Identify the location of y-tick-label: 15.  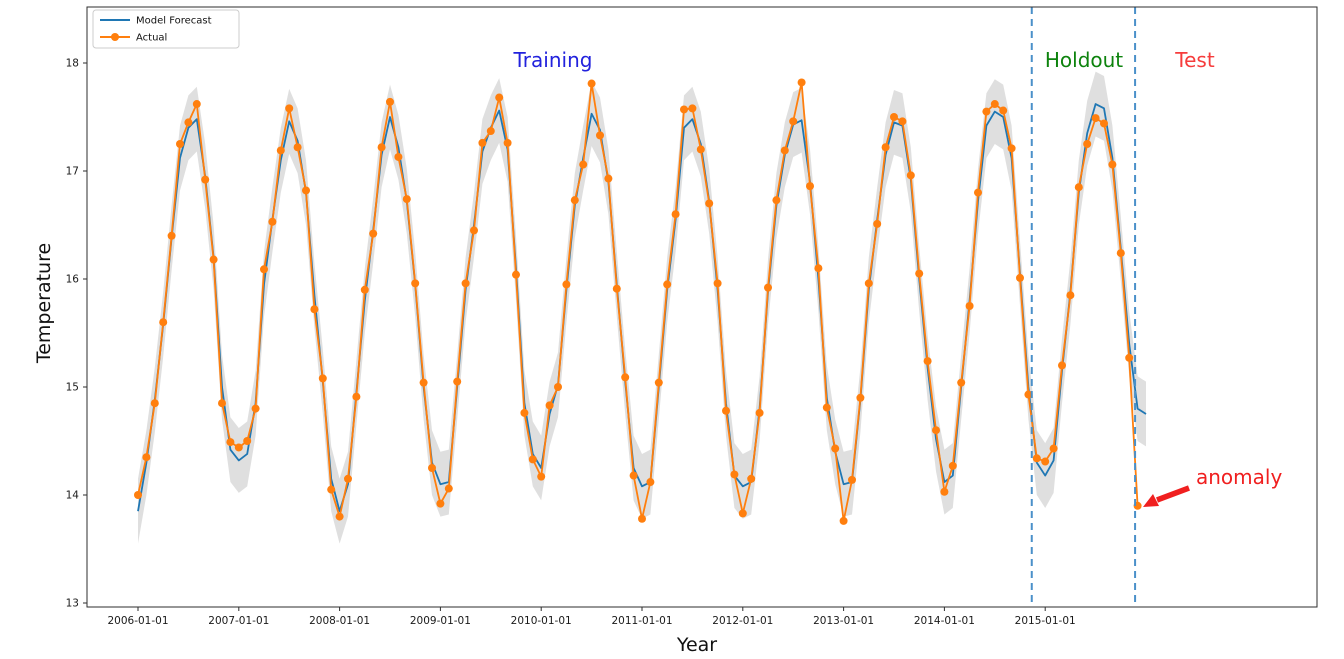
(72, 388).